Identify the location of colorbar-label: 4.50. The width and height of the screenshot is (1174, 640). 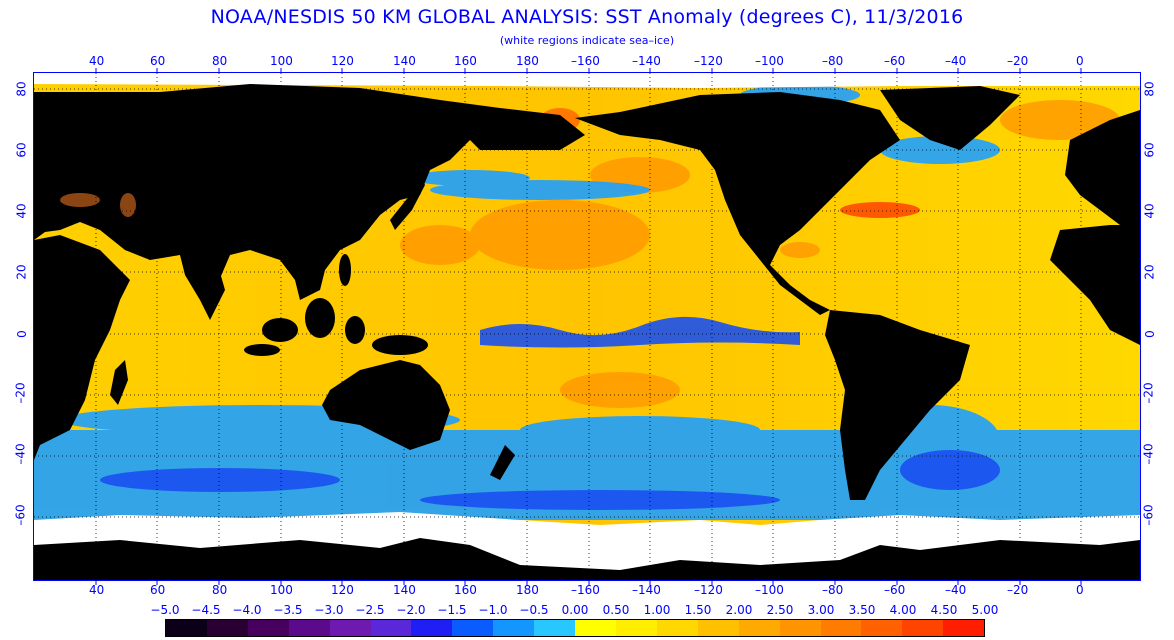
(944, 610).